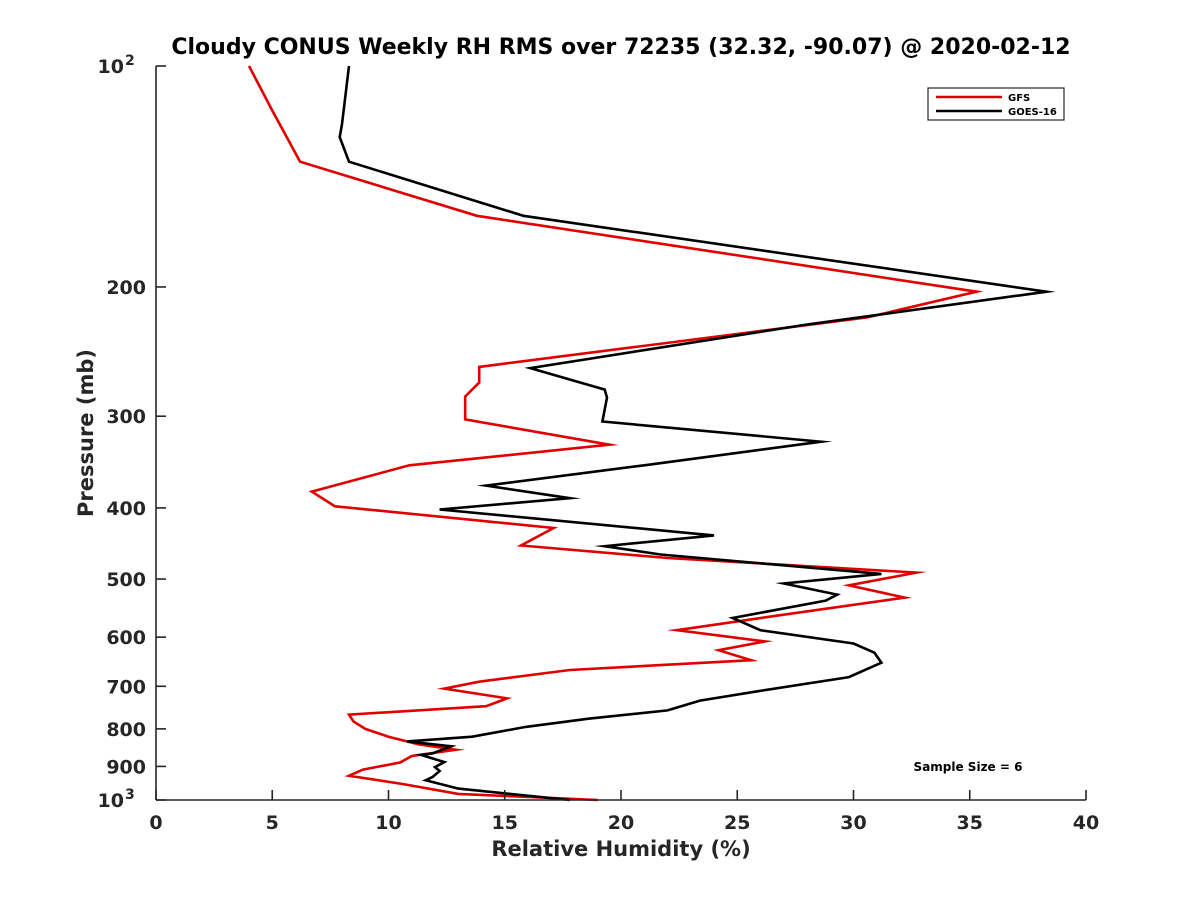 The width and height of the screenshot is (1200, 900). What do you see at coordinates (621, 823) in the screenshot?
I see `x-tick-label: 20` at bounding box center [621, 823].